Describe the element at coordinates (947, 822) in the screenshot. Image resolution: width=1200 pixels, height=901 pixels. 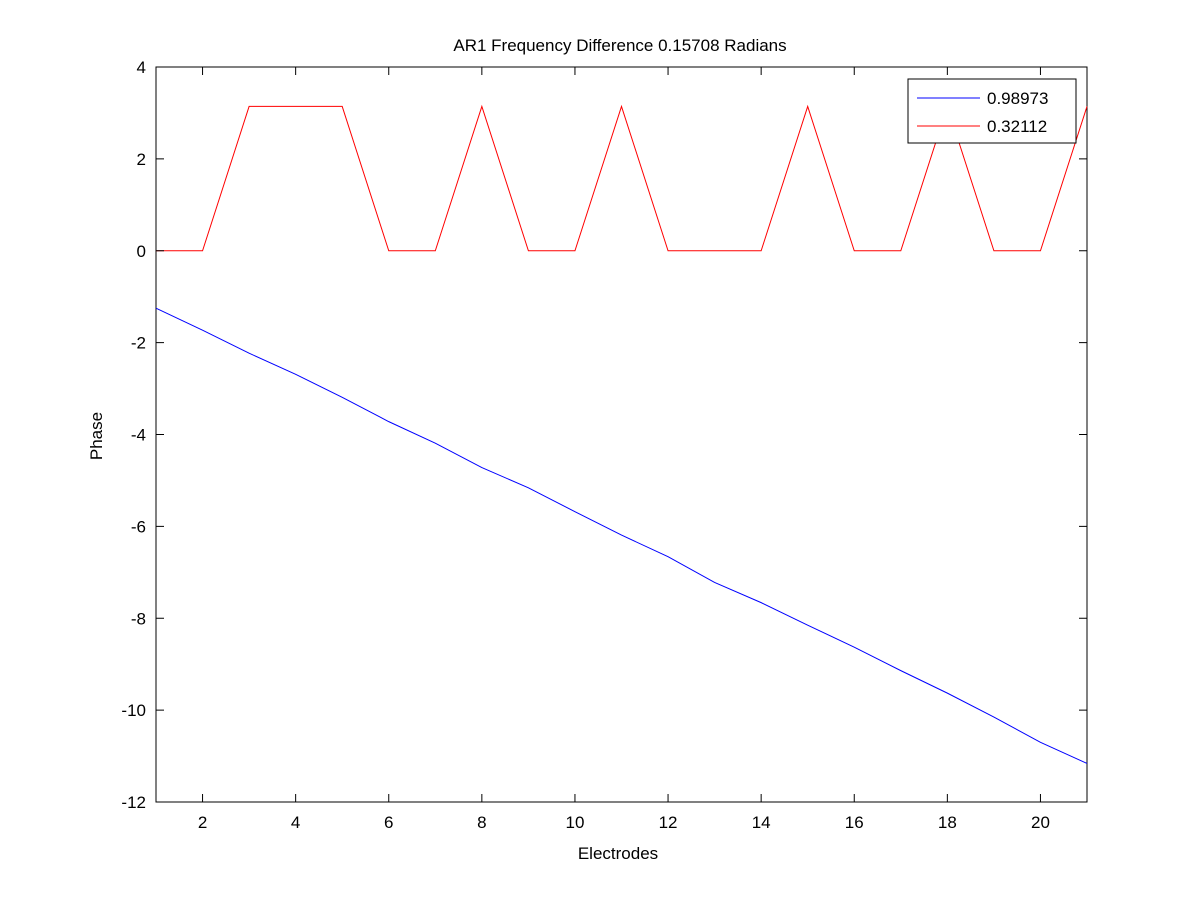
I see `x-tick-label: 18` at that location.